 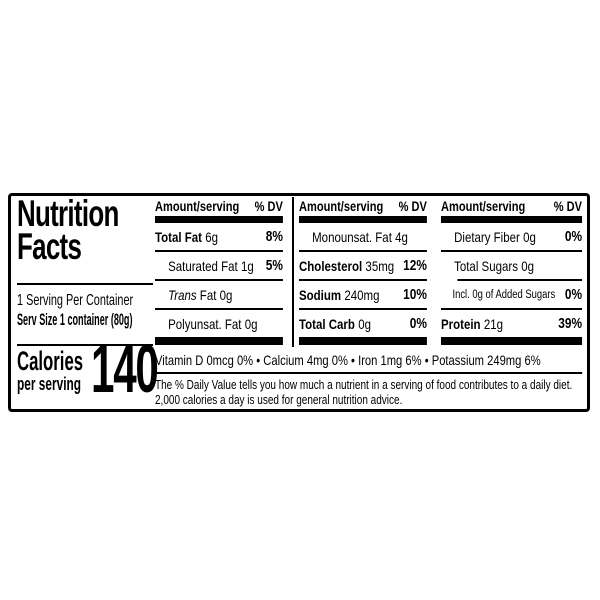 I want to click on nutrient-name: Protein 21g, so click(x=472, y=323).